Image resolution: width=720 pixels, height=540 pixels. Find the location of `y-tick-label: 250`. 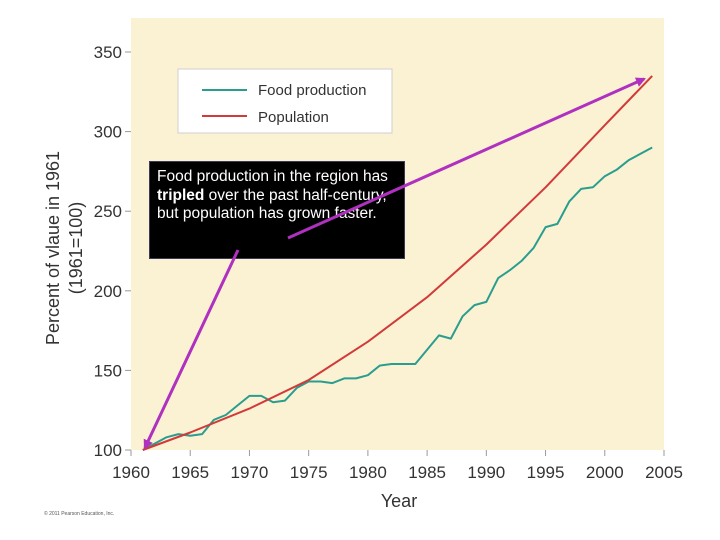

y-tick-label: 250 is located at coordinates (108, 211).